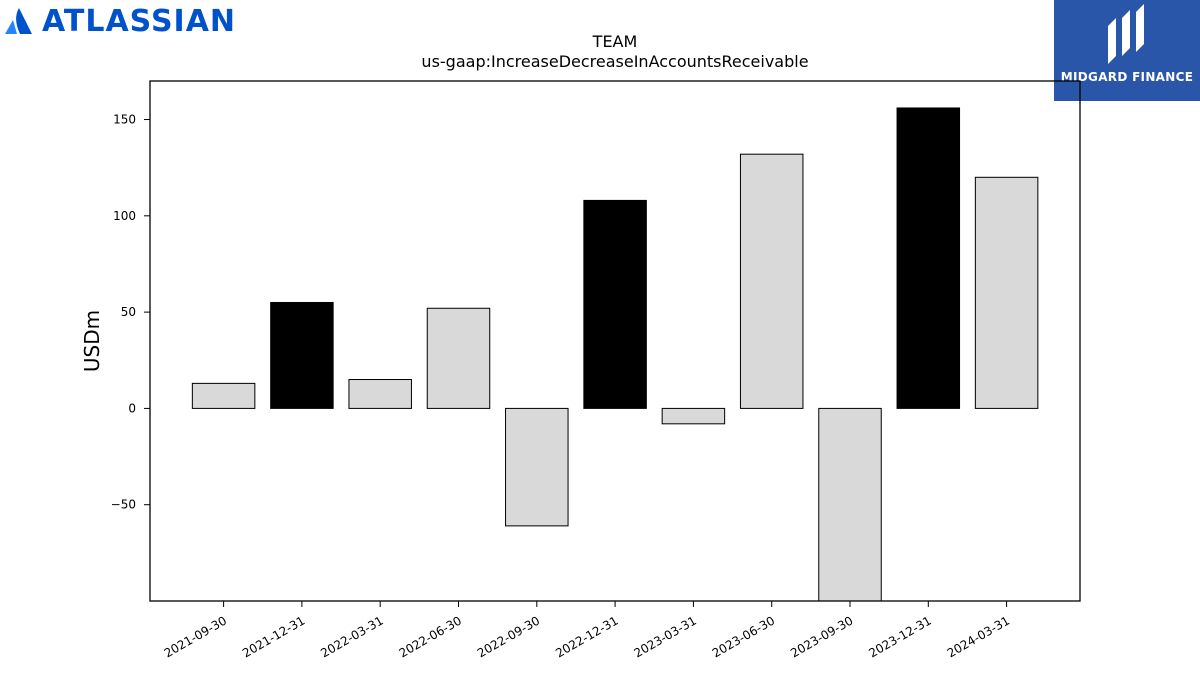  I want to click on x-tick-label: 2023-06-30, so click(743, 636).